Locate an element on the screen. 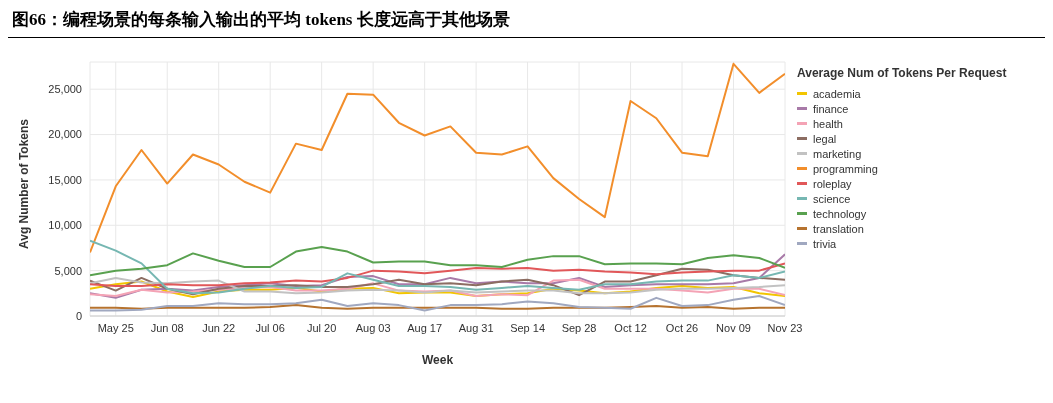 The height and width of the screenshot is (403, 1053). legend-label: science is located at coordinates (832, 198).